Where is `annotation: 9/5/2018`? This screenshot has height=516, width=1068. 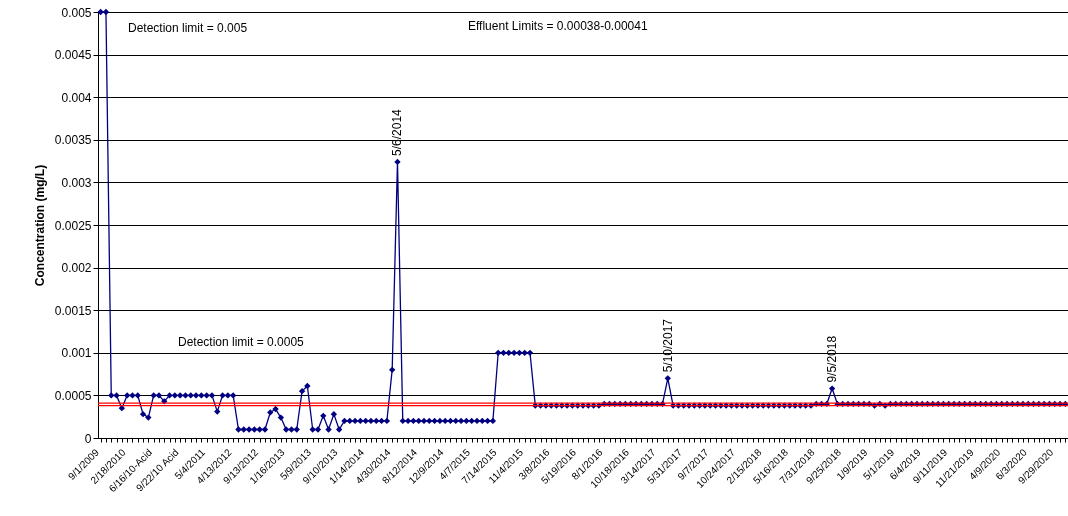
annotation: 9/5/2018 is located at coordinates (832, 359).